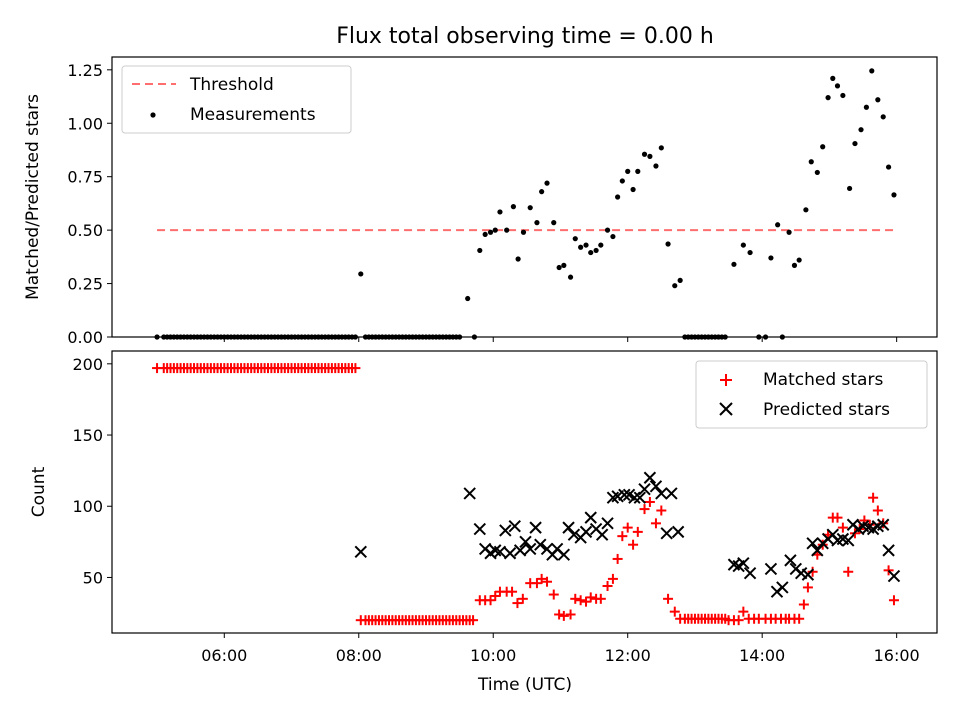  What do you see at coordinates (762, 655) in the screenshot?
I see `x-tick-label: 14:00` at bounding box center [762, 655].